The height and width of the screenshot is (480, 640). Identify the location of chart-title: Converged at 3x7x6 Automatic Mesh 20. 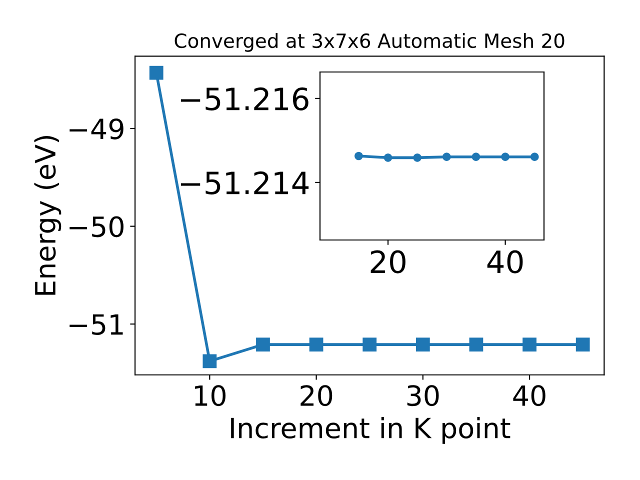
(369, 42).